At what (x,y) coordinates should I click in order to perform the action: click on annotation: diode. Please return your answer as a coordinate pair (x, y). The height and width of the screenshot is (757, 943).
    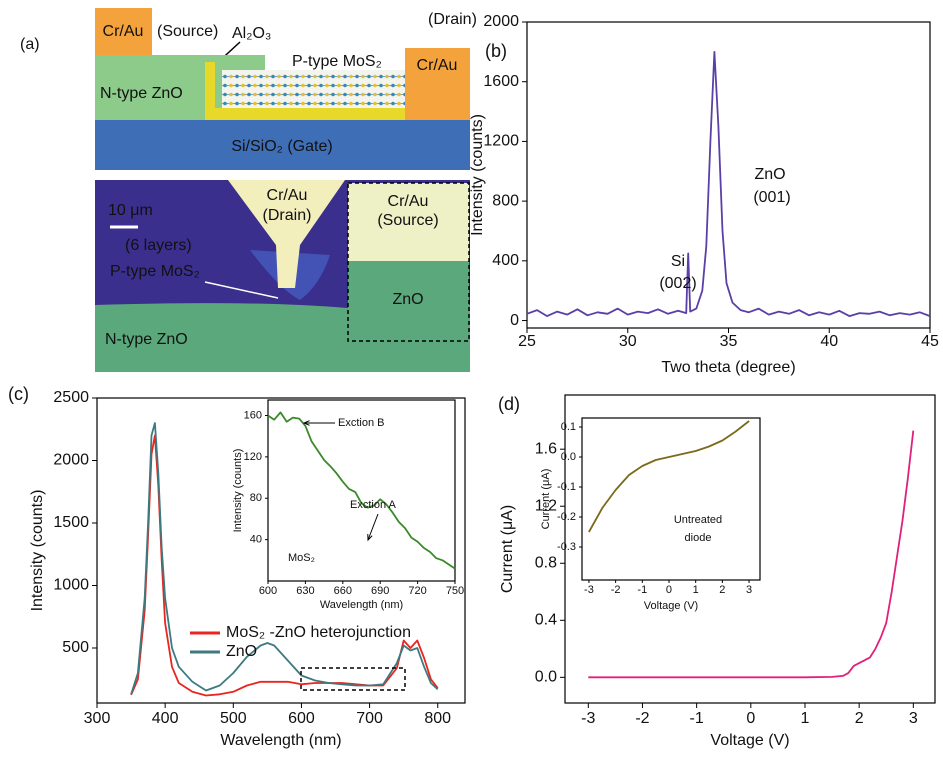
    Looking at the image, I should click on (698, 538).